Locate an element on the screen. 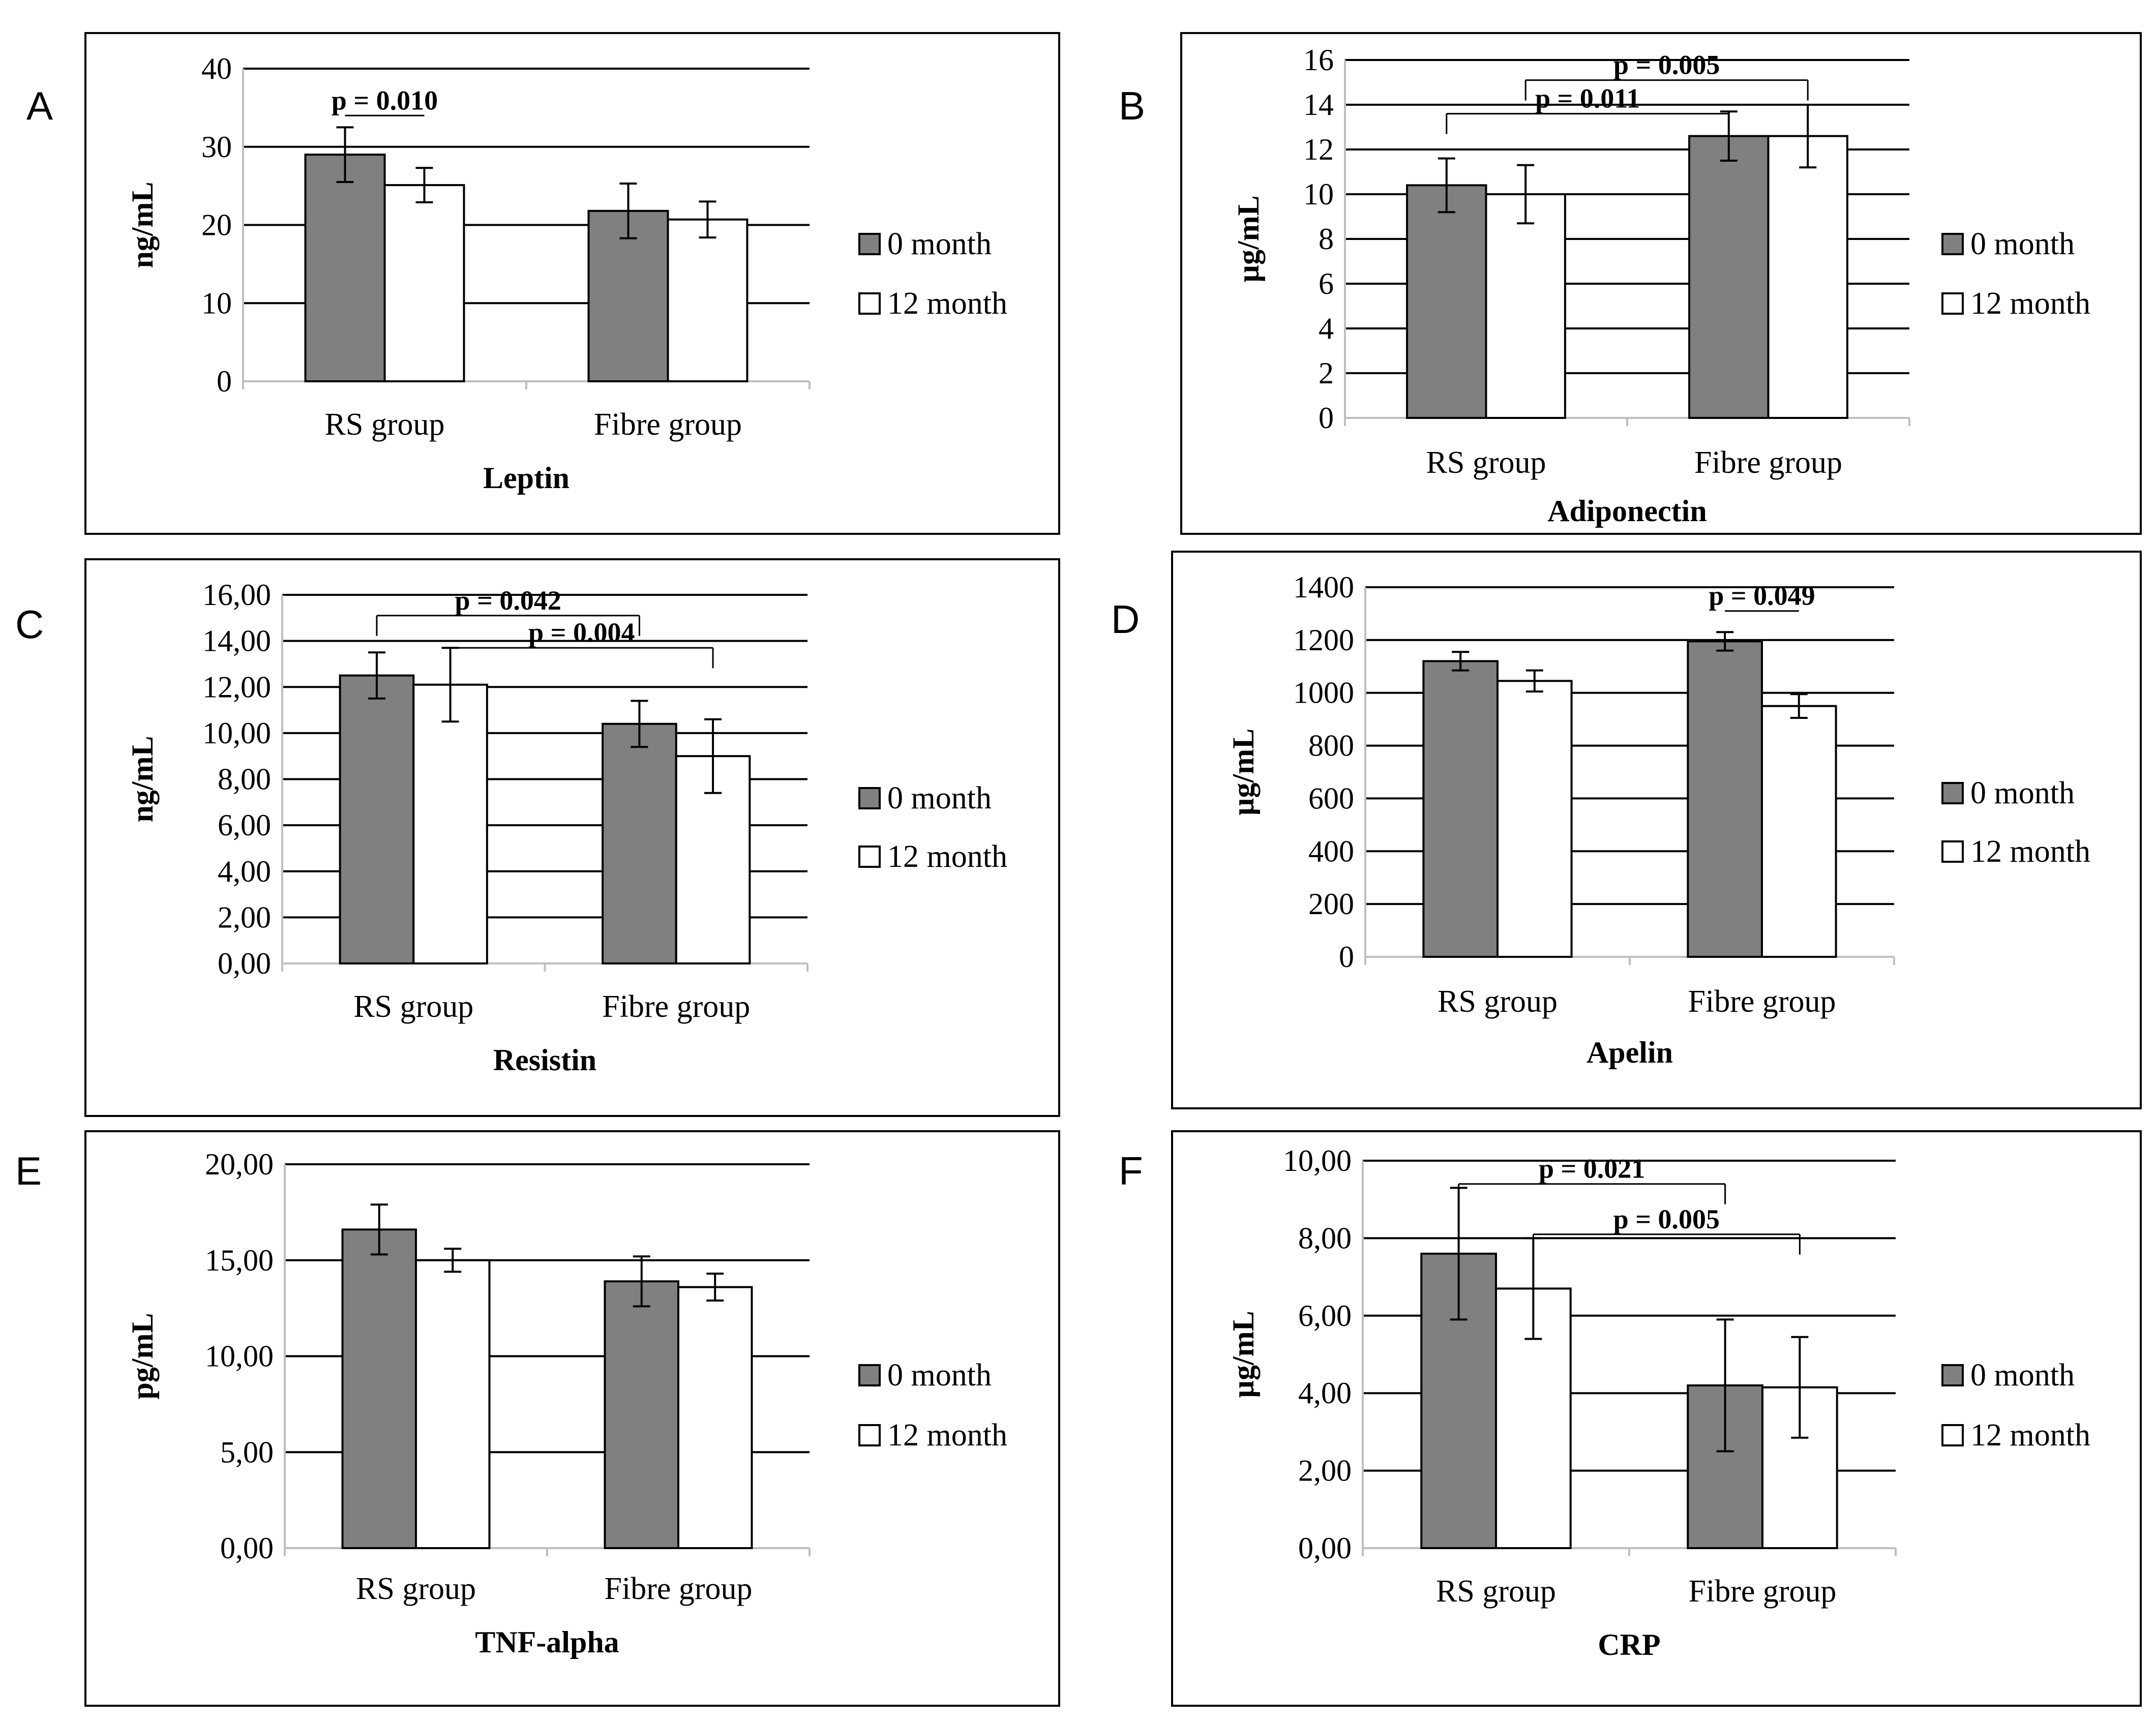  y-axis-title: pg/mL is located at coordinates (143, 1356).